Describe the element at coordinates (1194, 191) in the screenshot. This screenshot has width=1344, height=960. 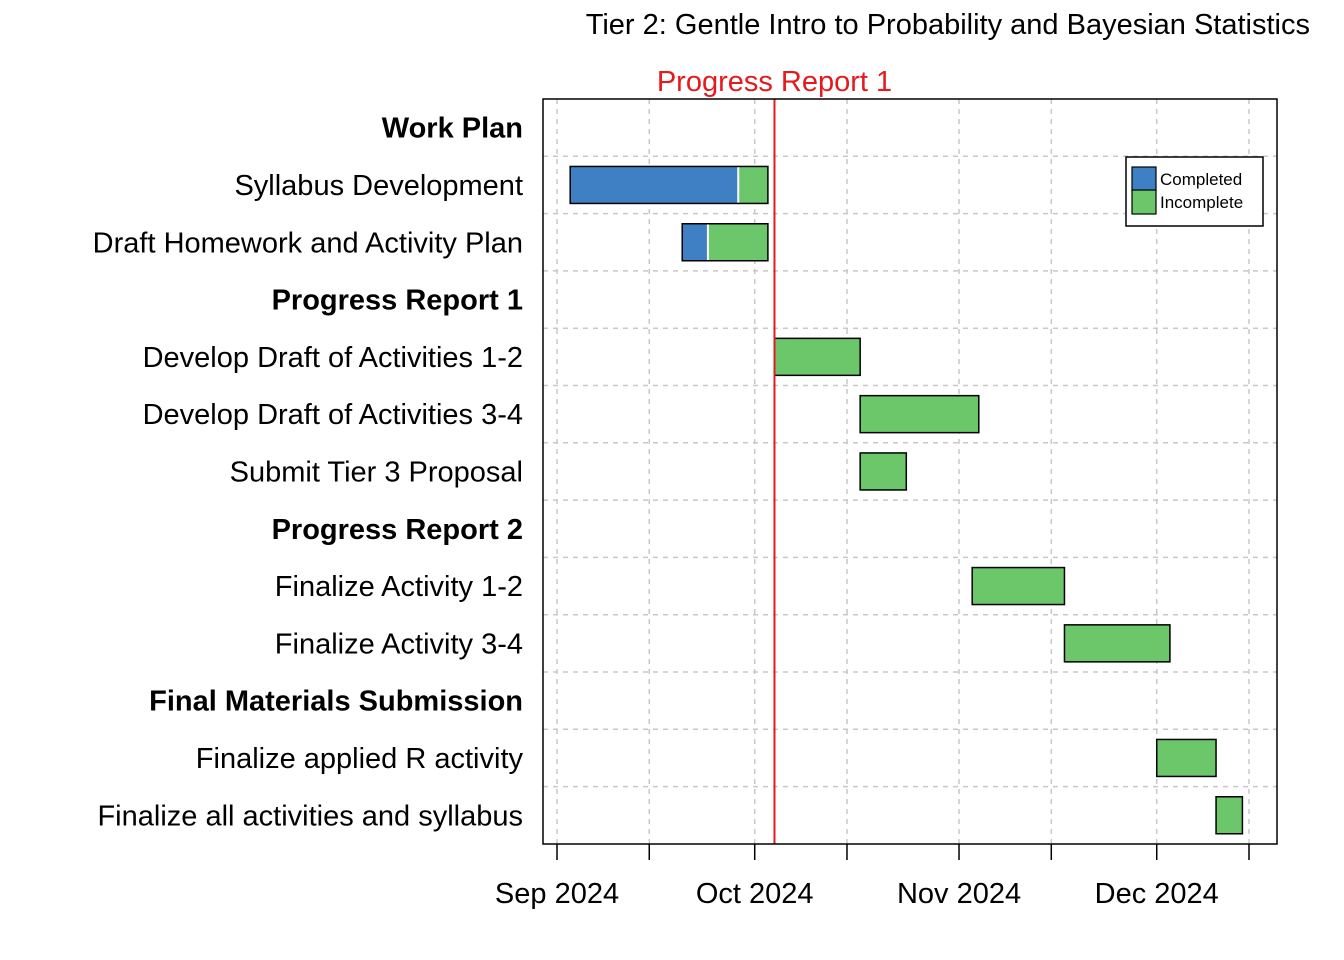
I see `legend: Completed Incomplete` at that location.